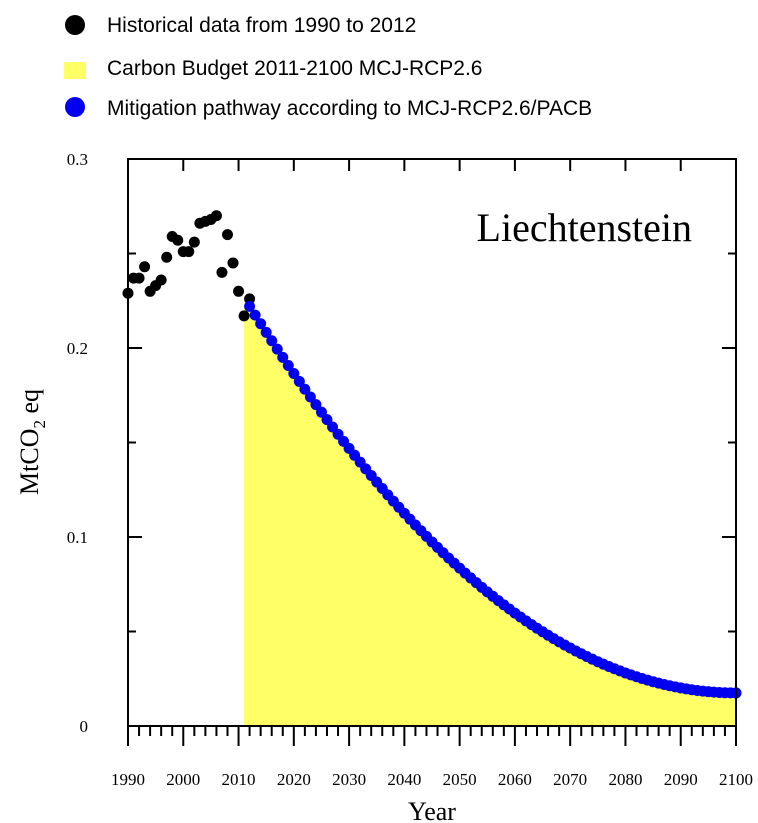 The image size is (758, 823). I want to click on x-tick-label: 2030, so click(349, 779).